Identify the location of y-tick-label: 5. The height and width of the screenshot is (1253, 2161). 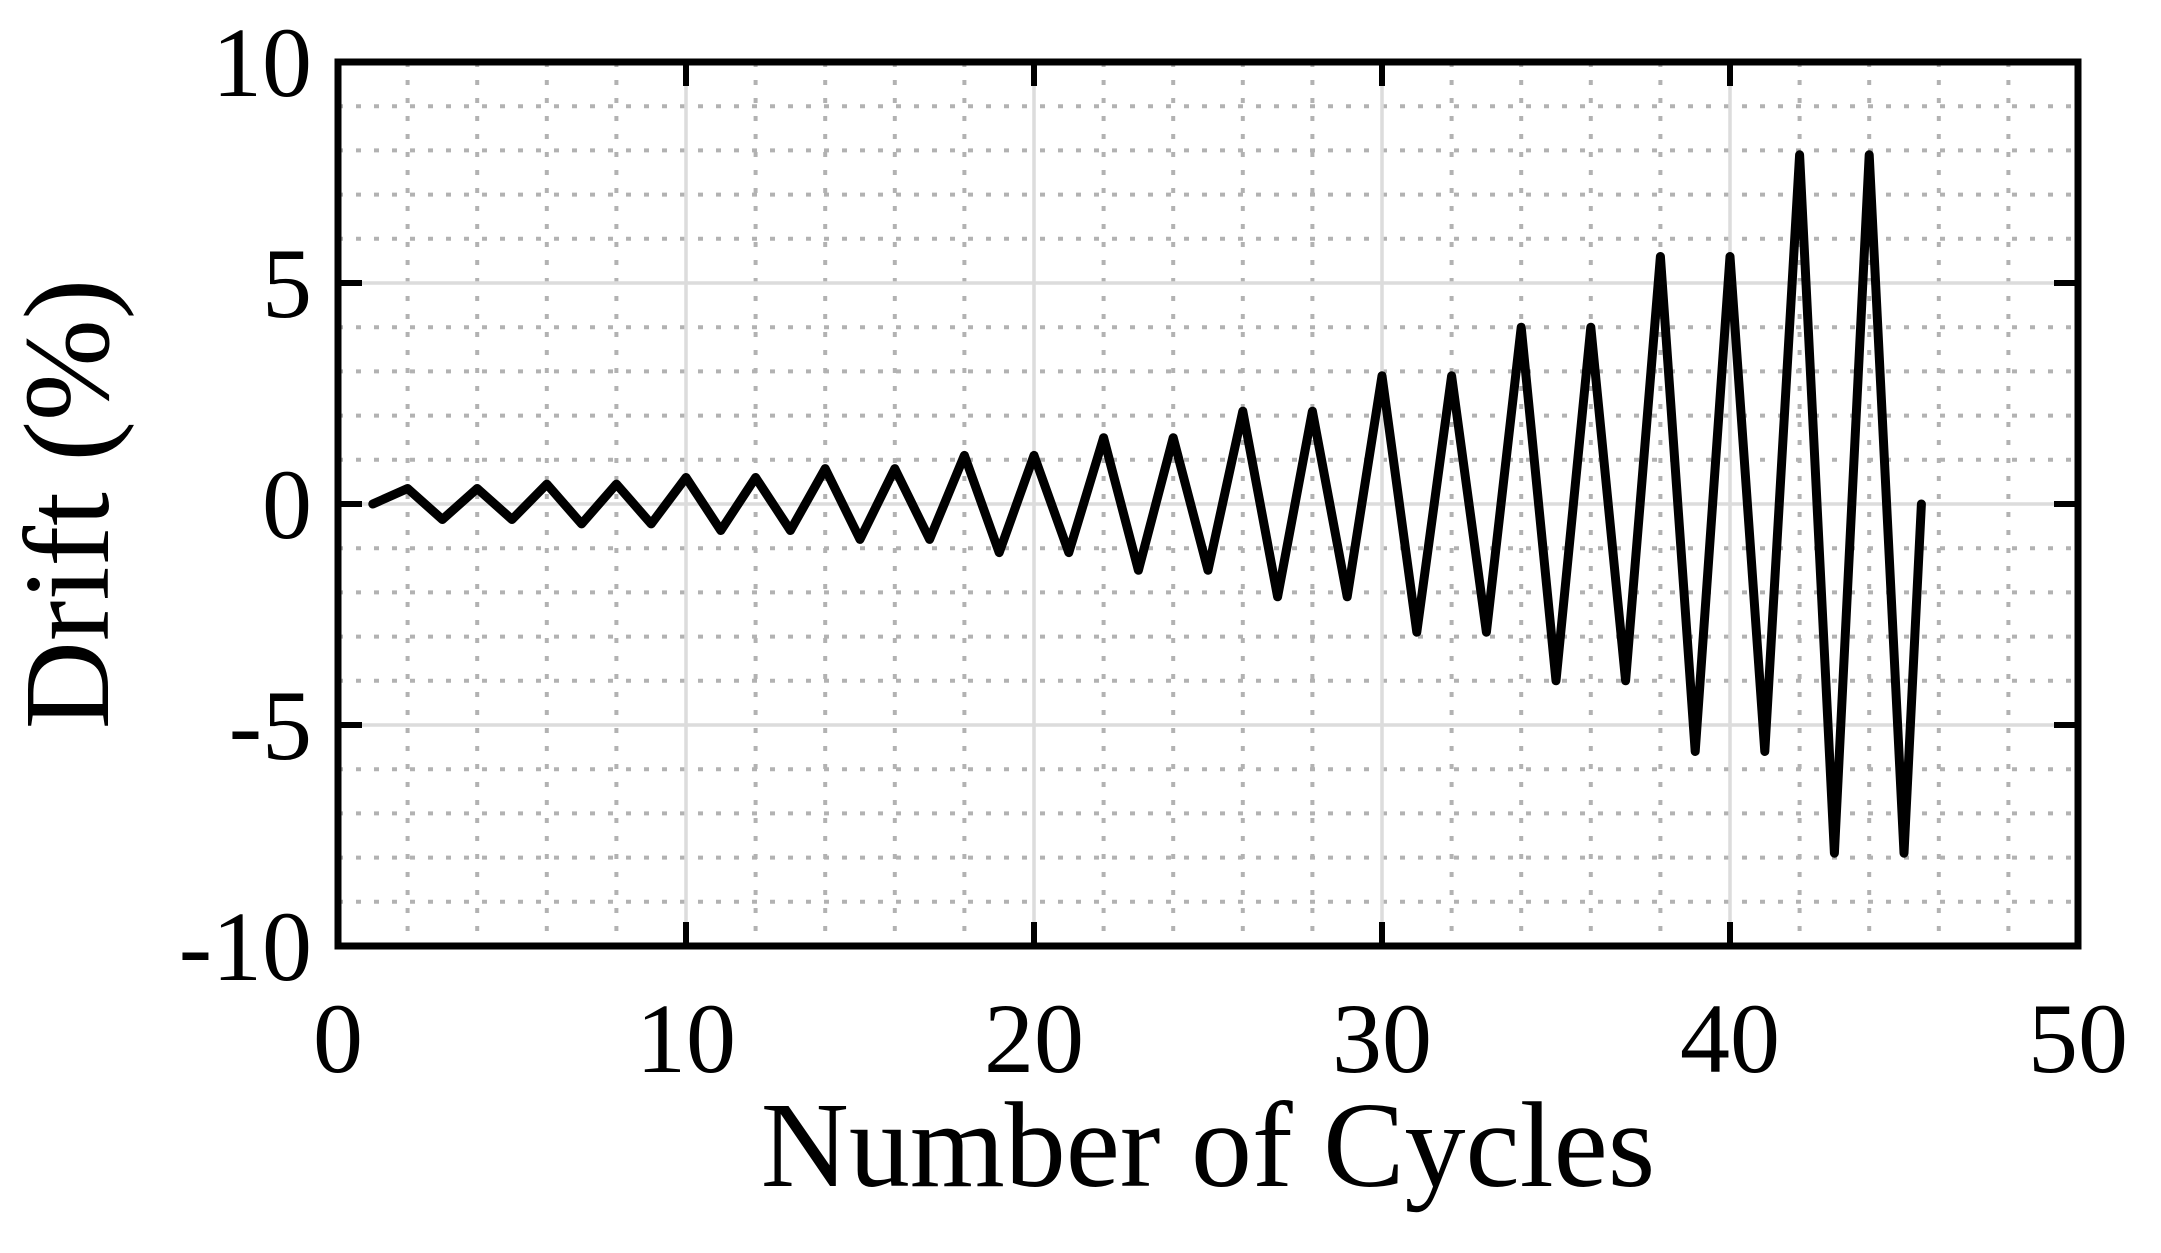
(287, 283).